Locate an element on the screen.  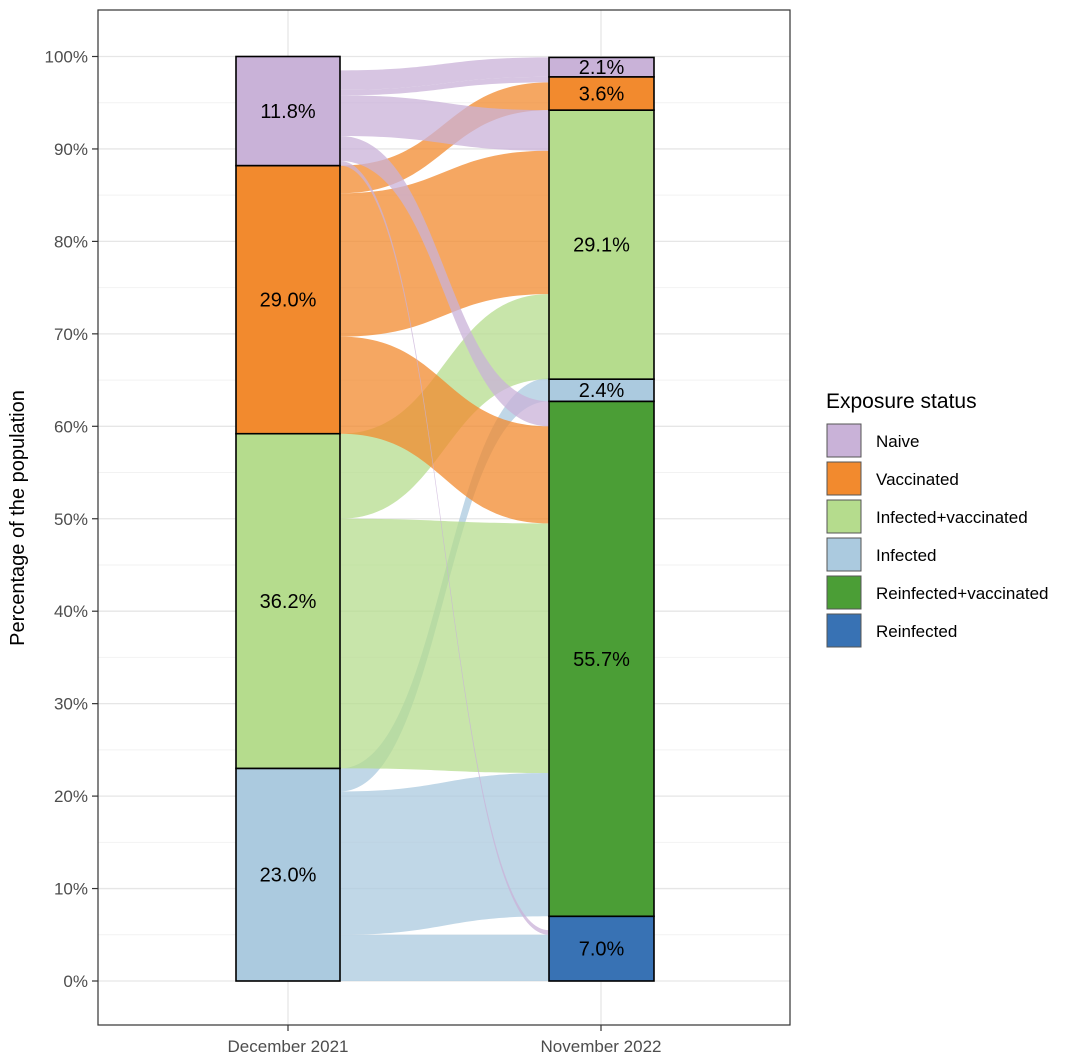
legend-title: Exposure status is located at coordinates (901, 401).